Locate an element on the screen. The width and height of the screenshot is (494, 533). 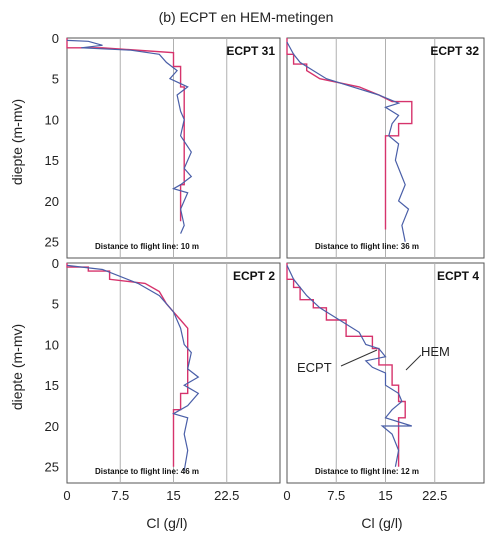
annotation-arrow-hem is located at coordinates (413, 362).